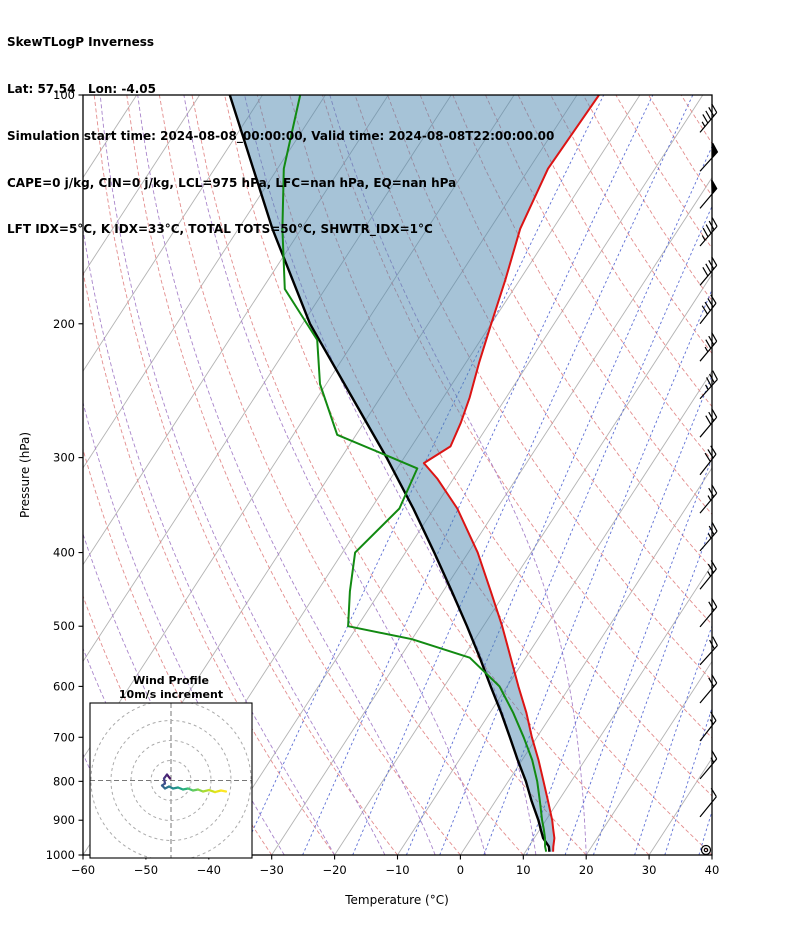 The height and width of the screenshot is (937, 794). I want to click on svg-text: 100, so click(64, 95).